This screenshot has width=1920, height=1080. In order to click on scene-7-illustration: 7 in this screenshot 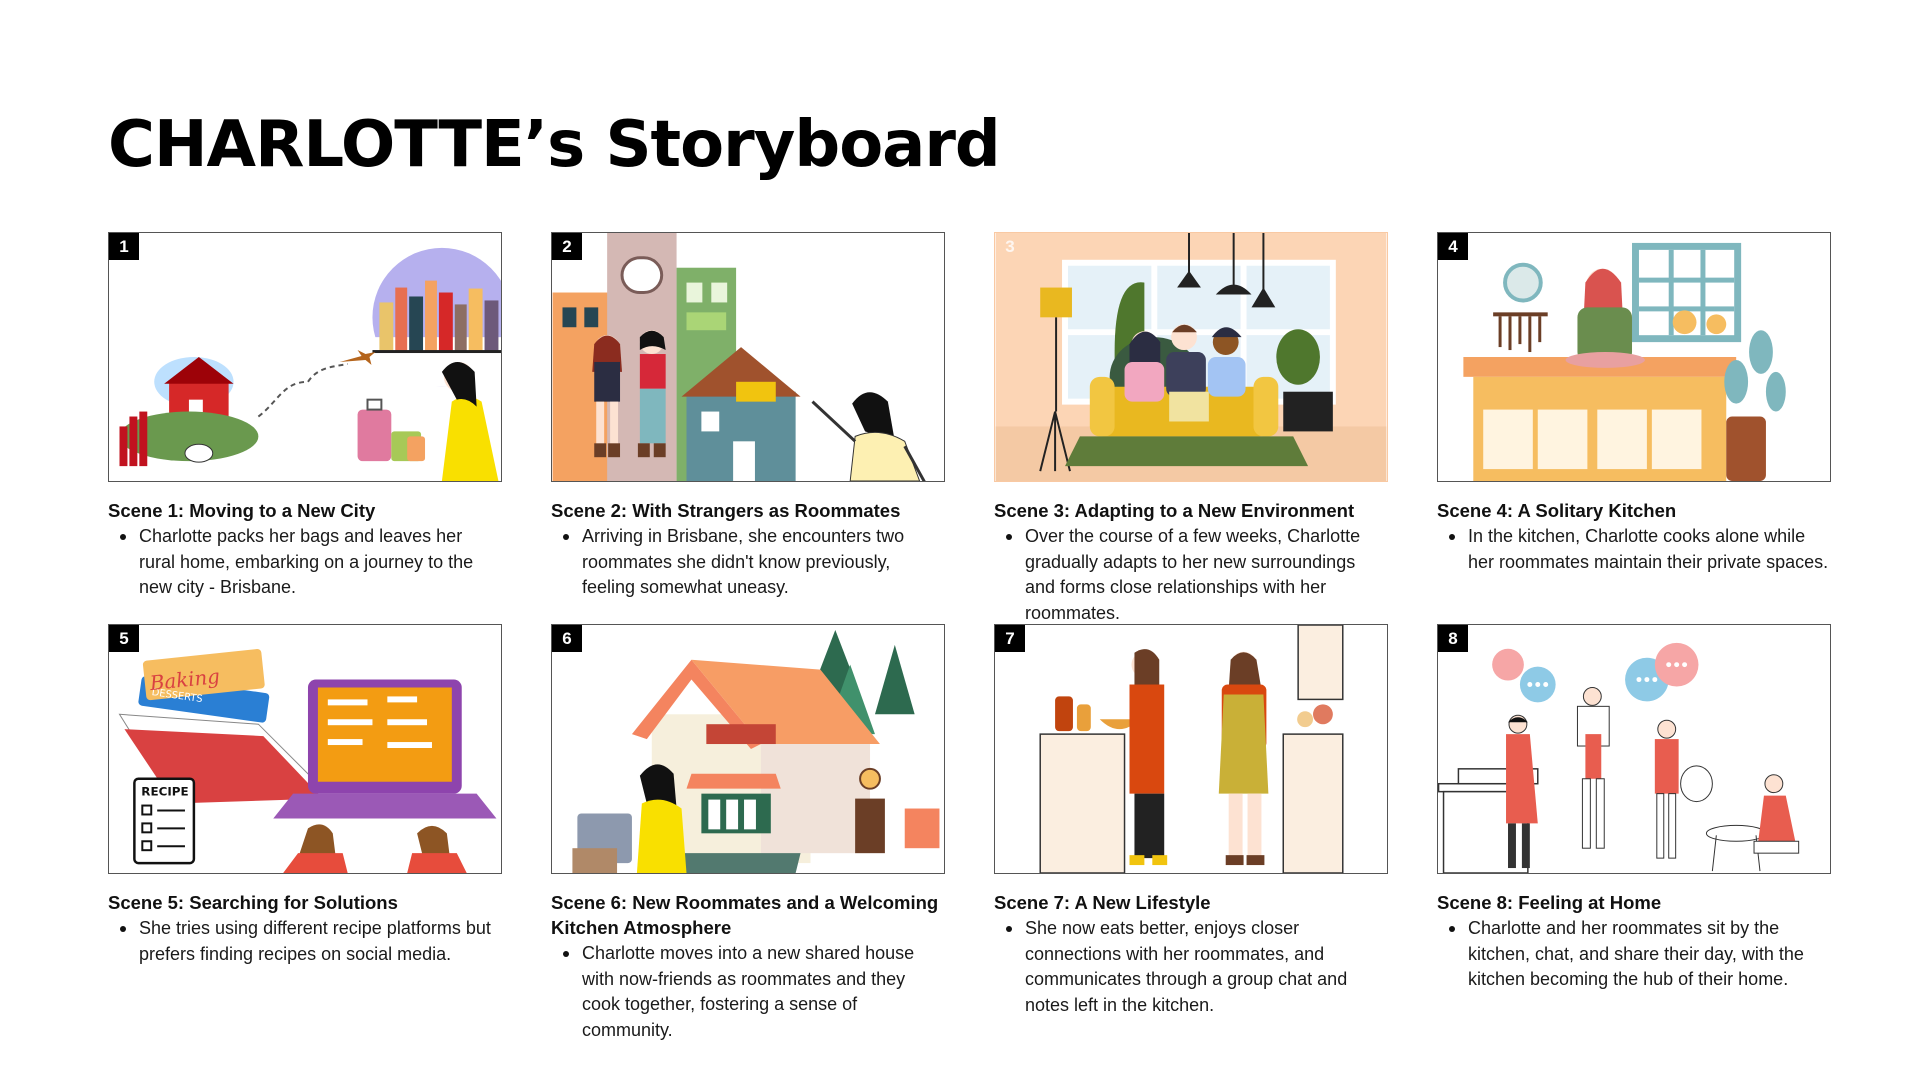, I will do `click(1191, 749)`.